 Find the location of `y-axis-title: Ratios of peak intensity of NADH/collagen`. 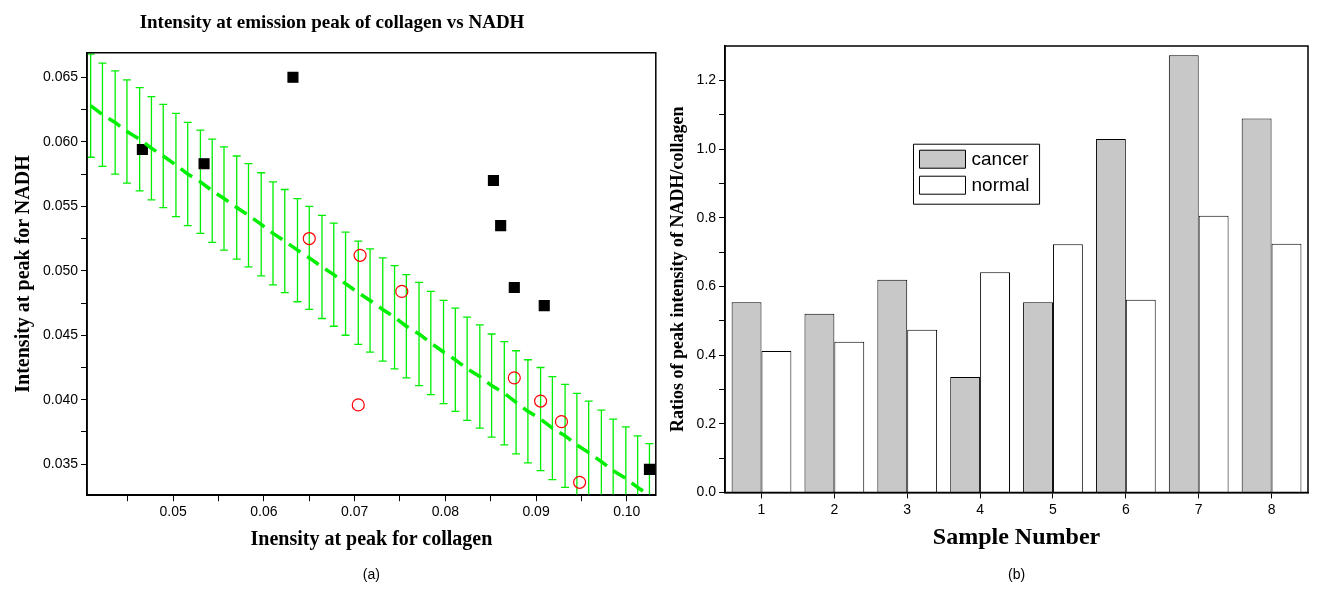

y-axis-title: Ratios of peak intensity of NADH/collagen is located at coordinates (677, 269).